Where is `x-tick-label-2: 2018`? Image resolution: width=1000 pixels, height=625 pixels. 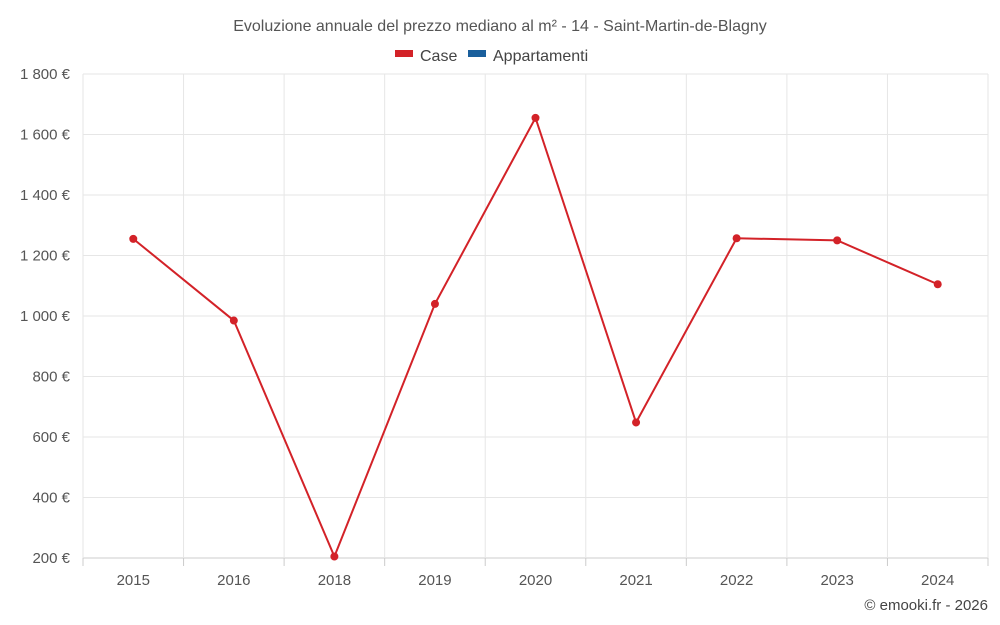
x-tick-label-2: 2018 is located at coordinates (334, 580).